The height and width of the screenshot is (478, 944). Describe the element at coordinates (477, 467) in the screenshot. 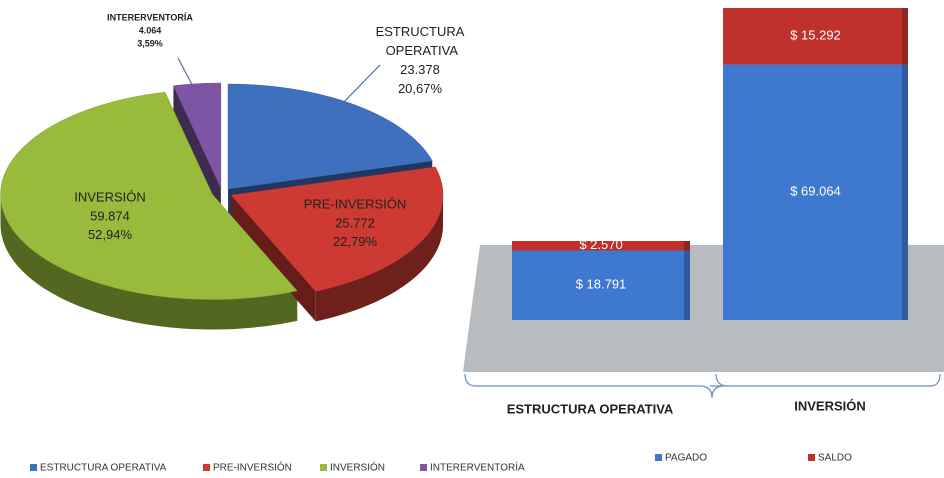

I see `legend-label: INTERERVENTORÍA` at that location.